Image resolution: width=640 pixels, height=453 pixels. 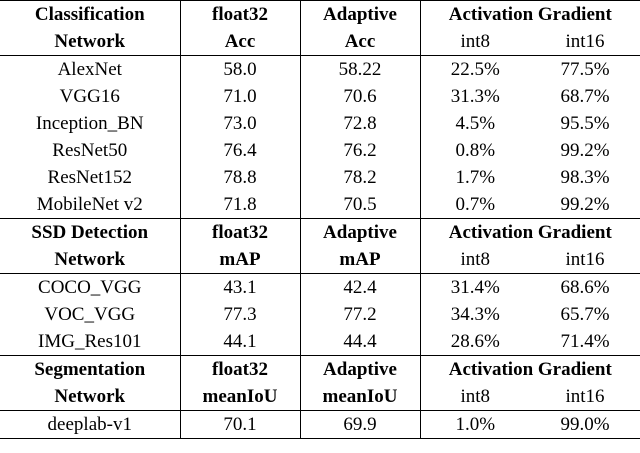 What do you see at coordinates (360, 287) in the screenshot?
I see `data-cell: 42.4` at bounding box center [360, 287].